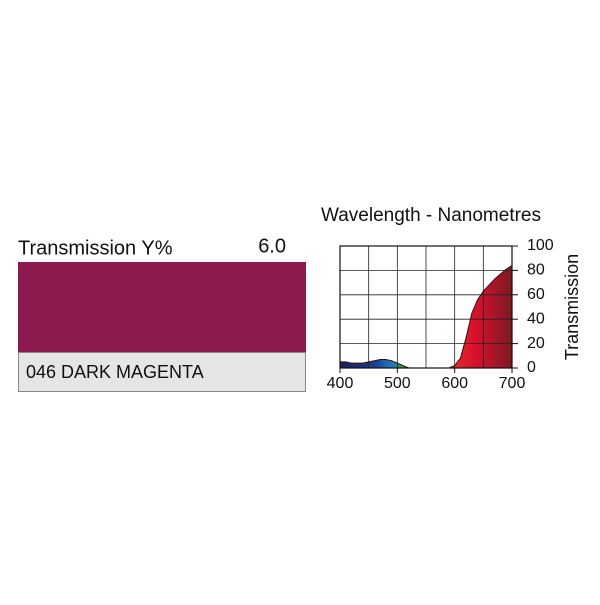  What do you see at coordinates (115, 372) in the screenshot?
I see `filter-name: 046 DARK MAGENTA` at bounding box center [115, 372].